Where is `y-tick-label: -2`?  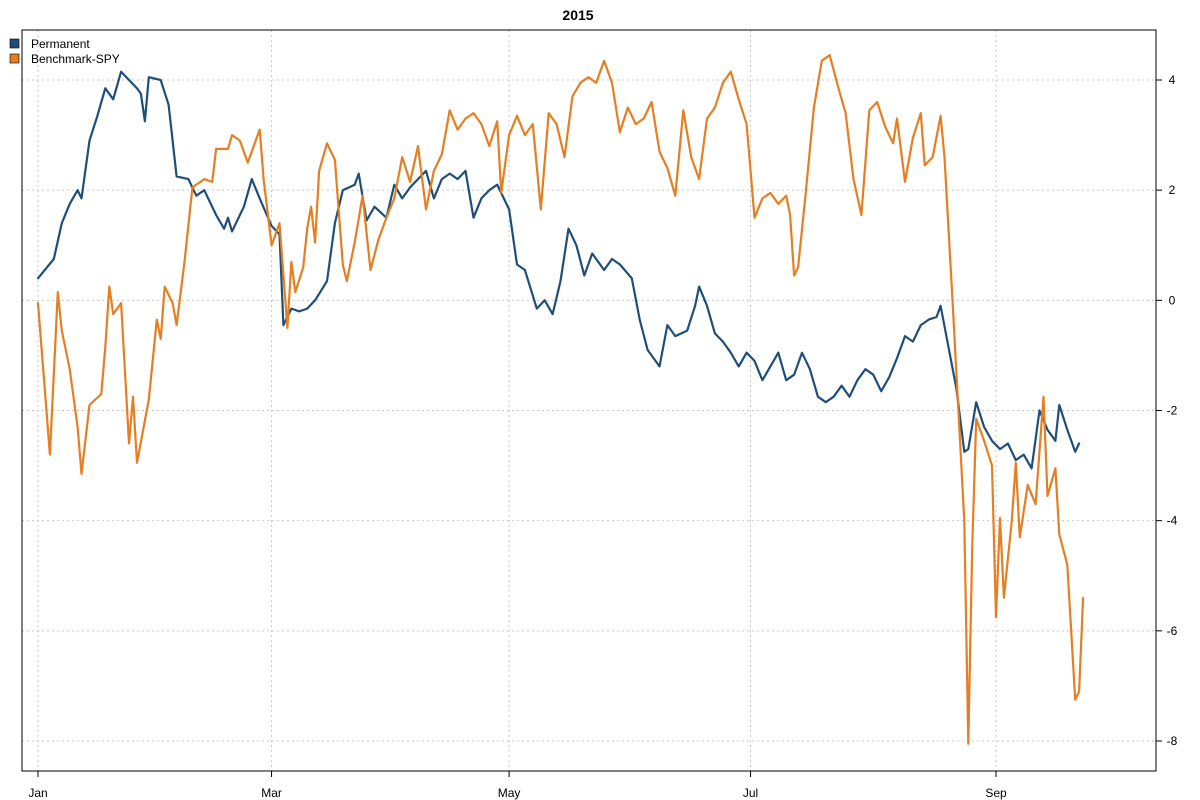 y-tick-label: -2 is located at coordinates (1172, 411).